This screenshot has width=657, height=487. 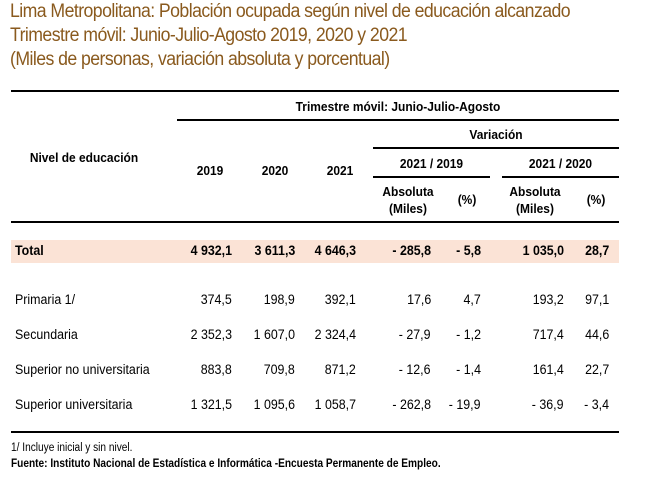 What do you see at coordinates (596, 299) in the screenshot?
I see `table-row-1-value-pct-2021-2020: 97,1` at bounding box center [596, 299].